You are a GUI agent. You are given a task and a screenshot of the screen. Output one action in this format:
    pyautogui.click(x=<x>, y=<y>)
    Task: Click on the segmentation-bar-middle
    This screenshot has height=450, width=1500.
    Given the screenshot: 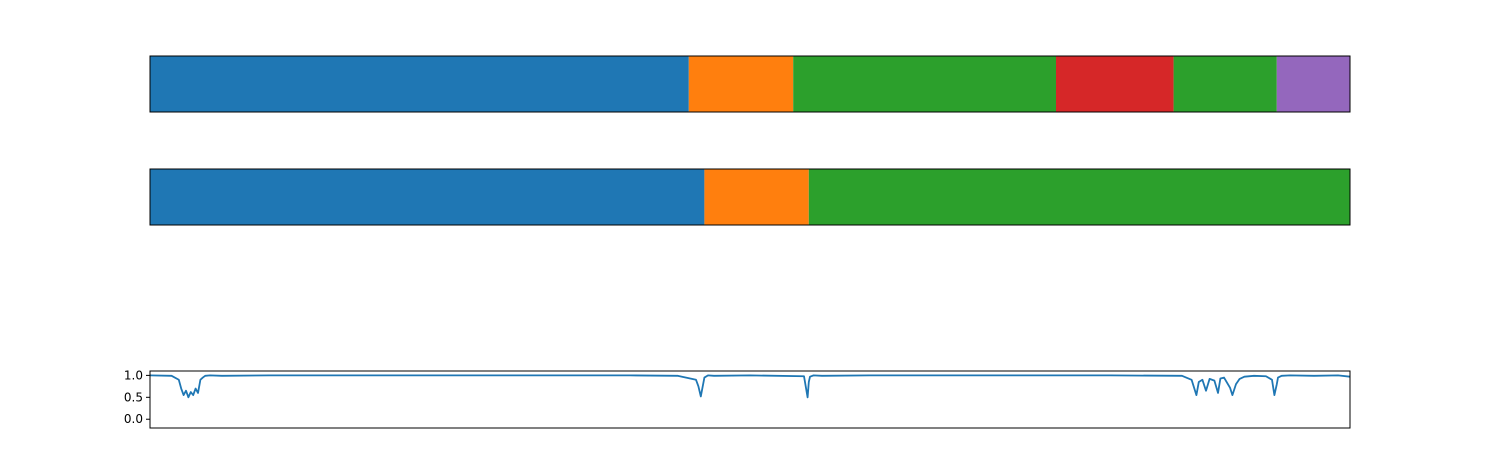 What is the action you would take?
    pyautogui.click(x=750, y=197)
    